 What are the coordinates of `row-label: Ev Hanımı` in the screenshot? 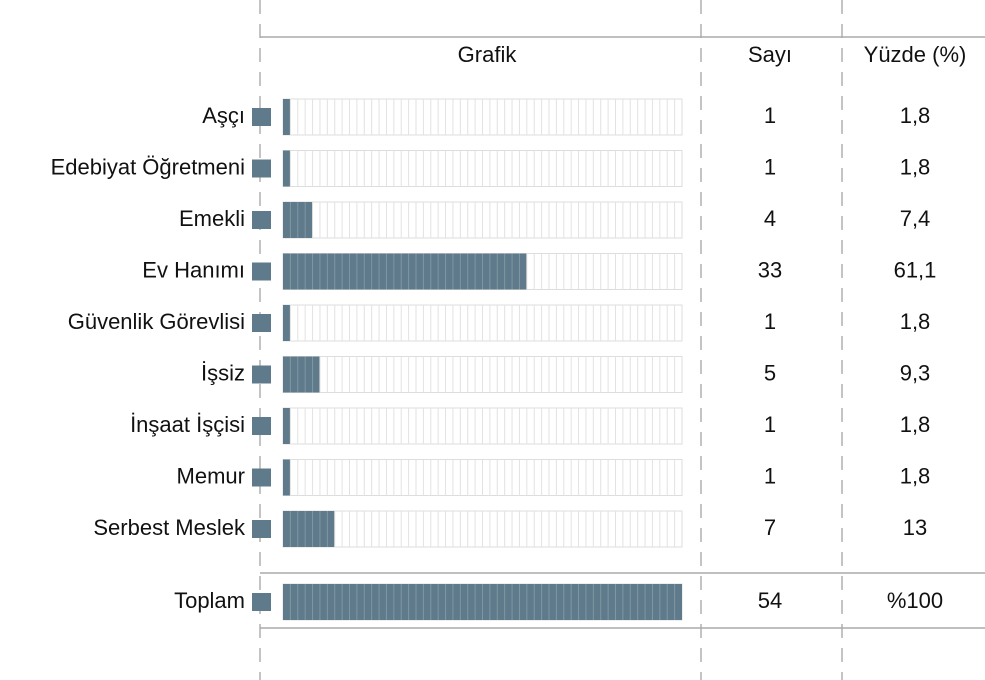 It's located at (193, 269).